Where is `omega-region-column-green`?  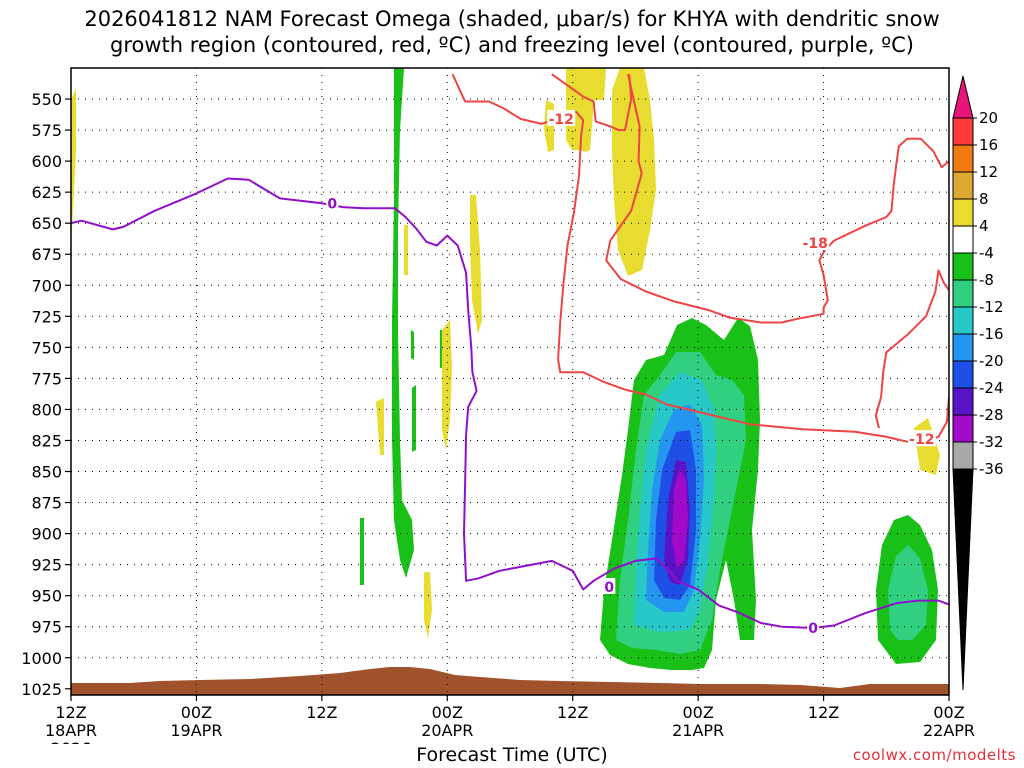 omega-region-column-green is located at coordinates (403, 323).